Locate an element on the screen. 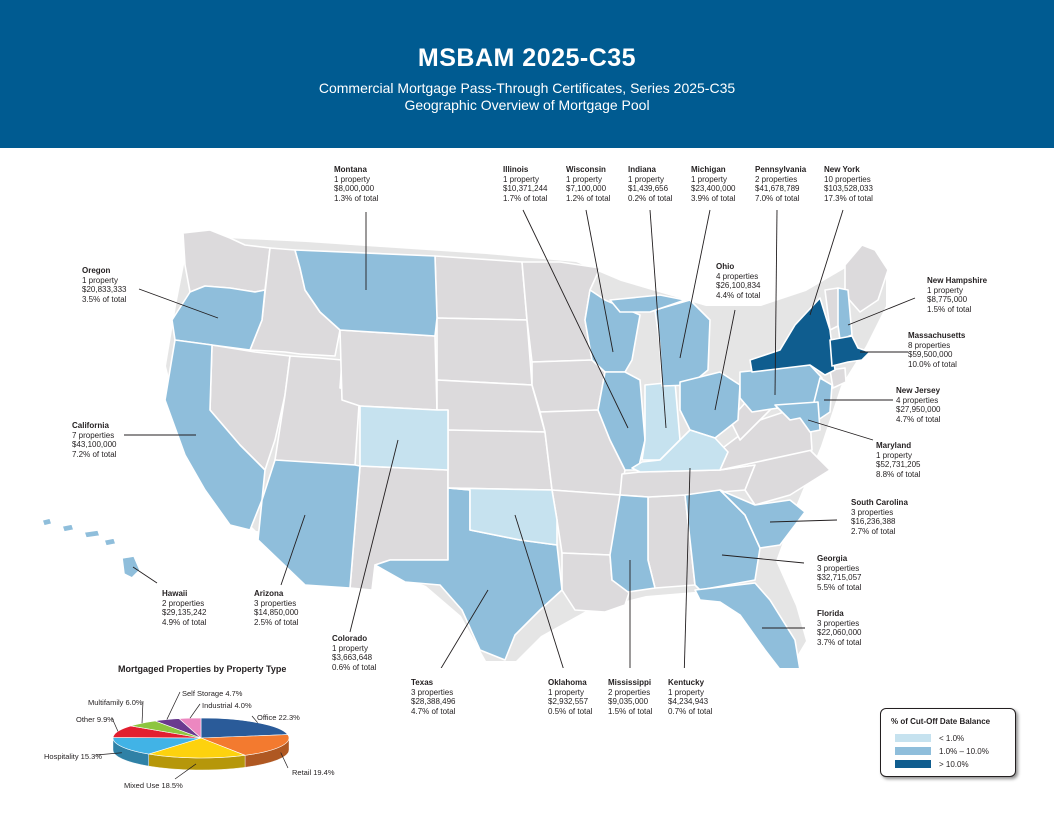 The height and width of the screenshot is (816, 1054). pie-label-hospitality: Hospitality 15.3% is located at coordinates (73, 756).